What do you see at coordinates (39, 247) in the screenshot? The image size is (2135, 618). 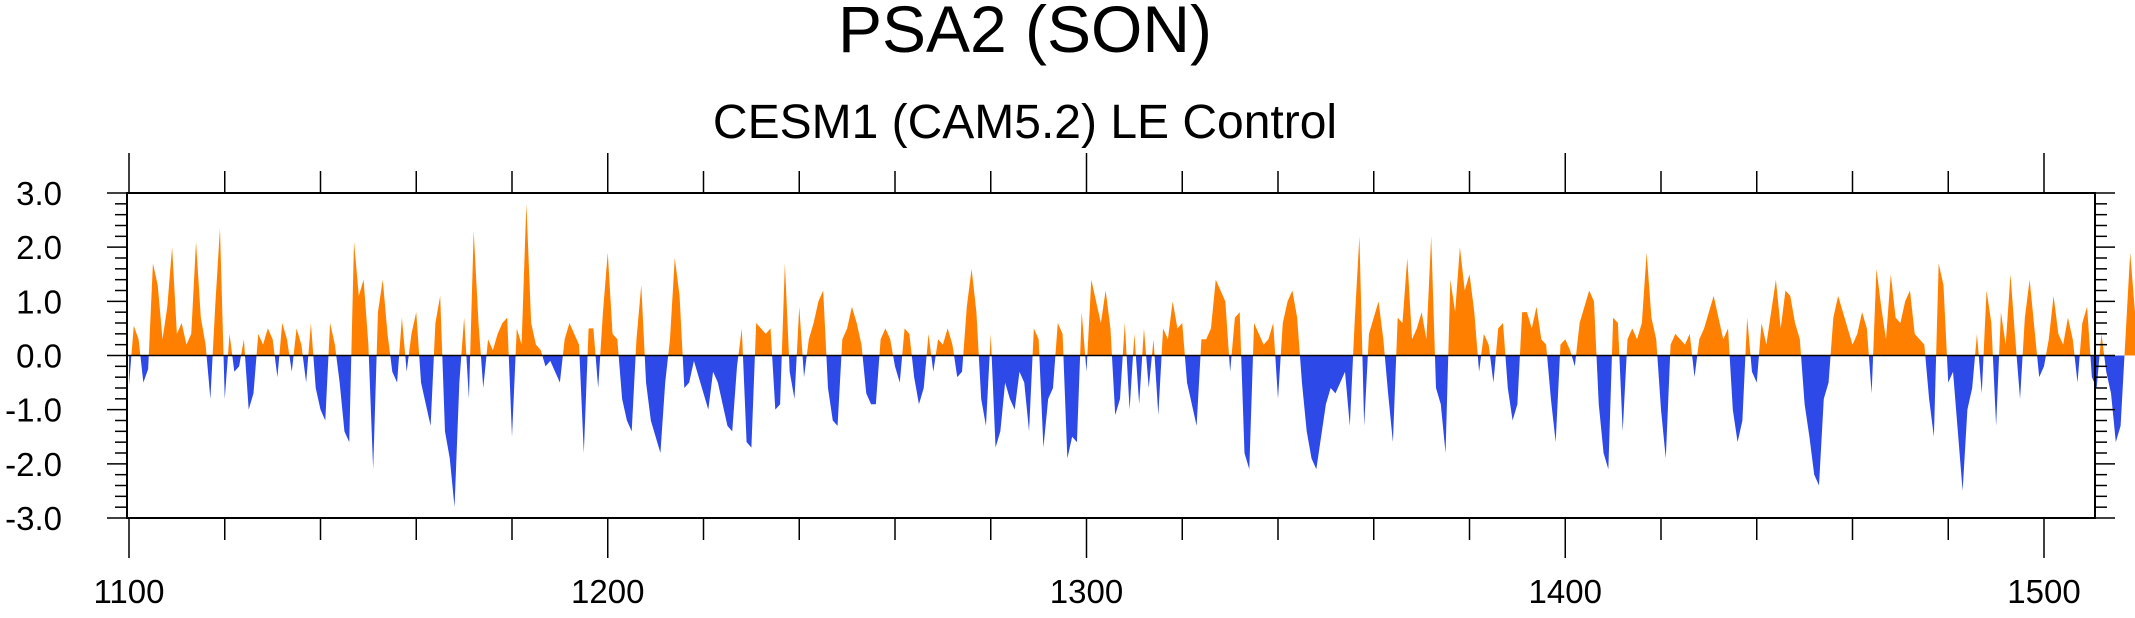 I see `y-tick-label: 2.0` at bounding box center [39, 247].